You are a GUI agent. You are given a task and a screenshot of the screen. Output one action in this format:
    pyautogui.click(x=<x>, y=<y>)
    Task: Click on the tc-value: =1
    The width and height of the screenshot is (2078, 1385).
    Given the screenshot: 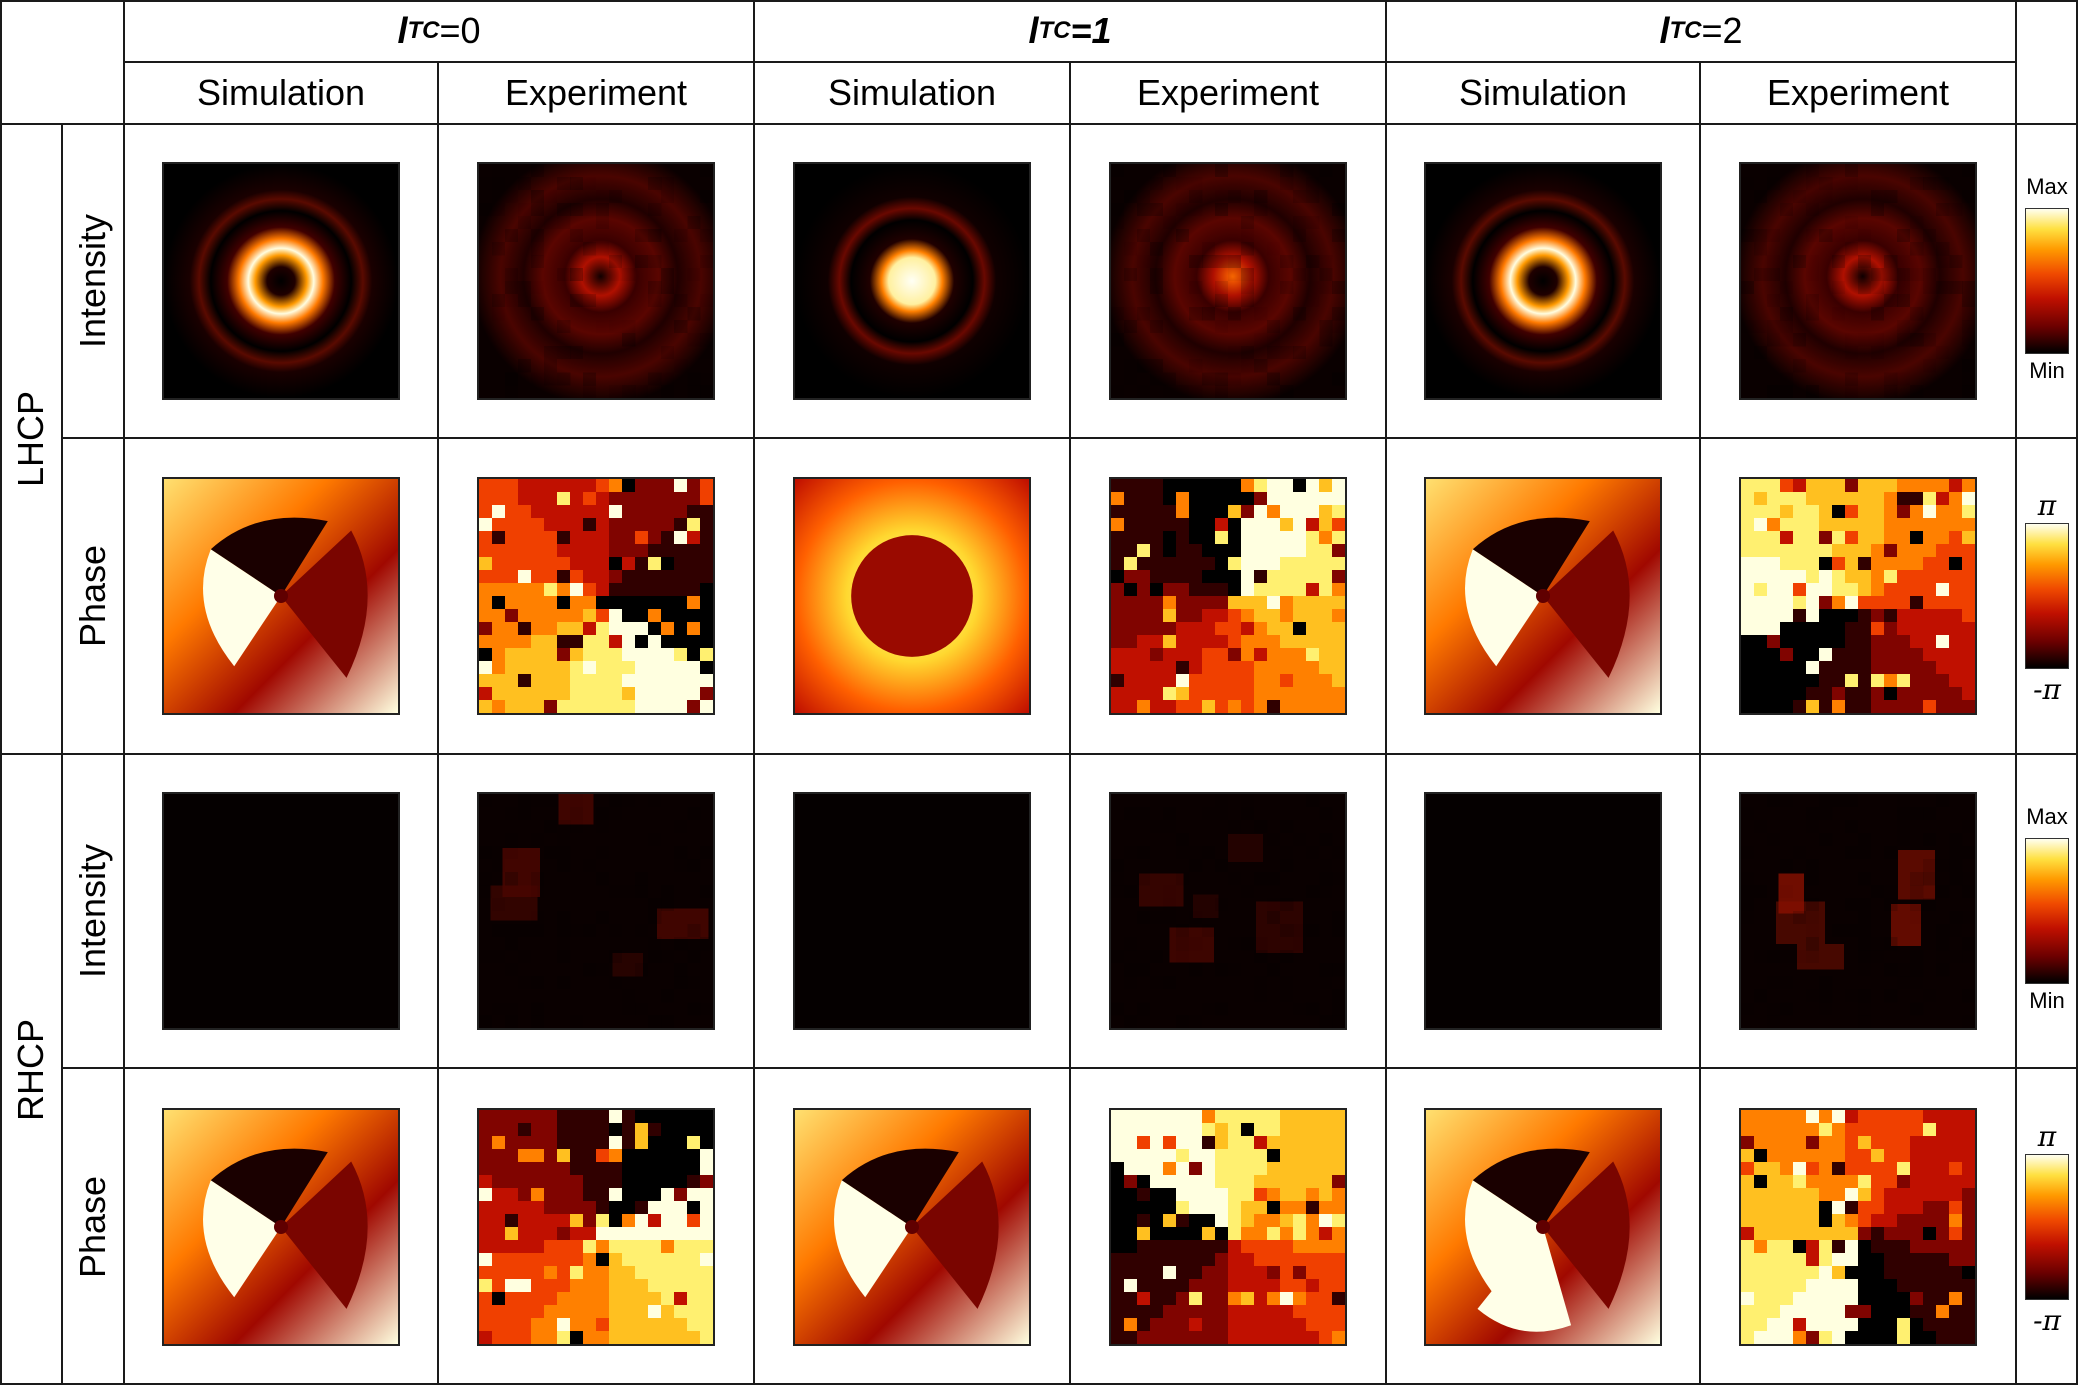 What is the action you would take?
    pyautogui.click(x=1091, y=30)
    